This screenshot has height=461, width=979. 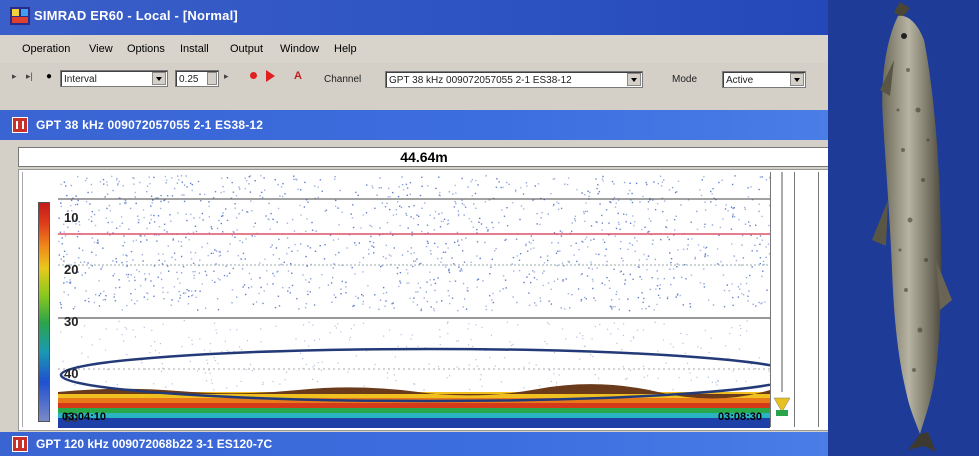 What do you see at coordinates (414, 125) in the screenshot?
I see `channel-title-bar: GPT 38 kHz 009072057055 2-1 ES38-12` at bounding box center [414, 125].